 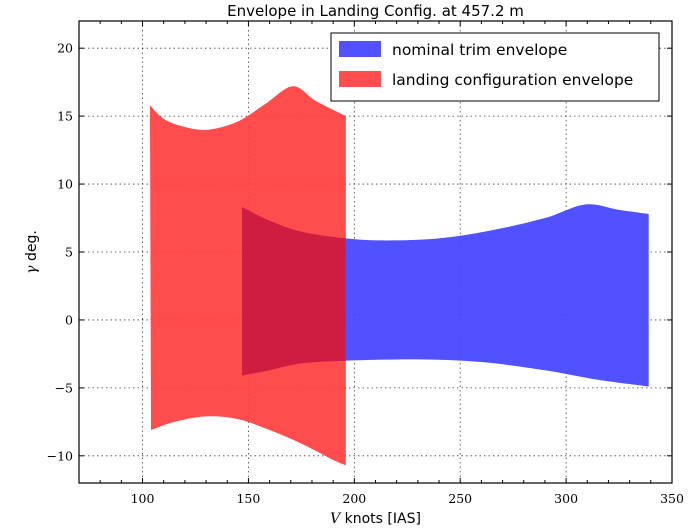 What do you see at coordinates (60, 455) in the screenshot?
I see `y-tick-label: −10` at bounding box center [60, 455].